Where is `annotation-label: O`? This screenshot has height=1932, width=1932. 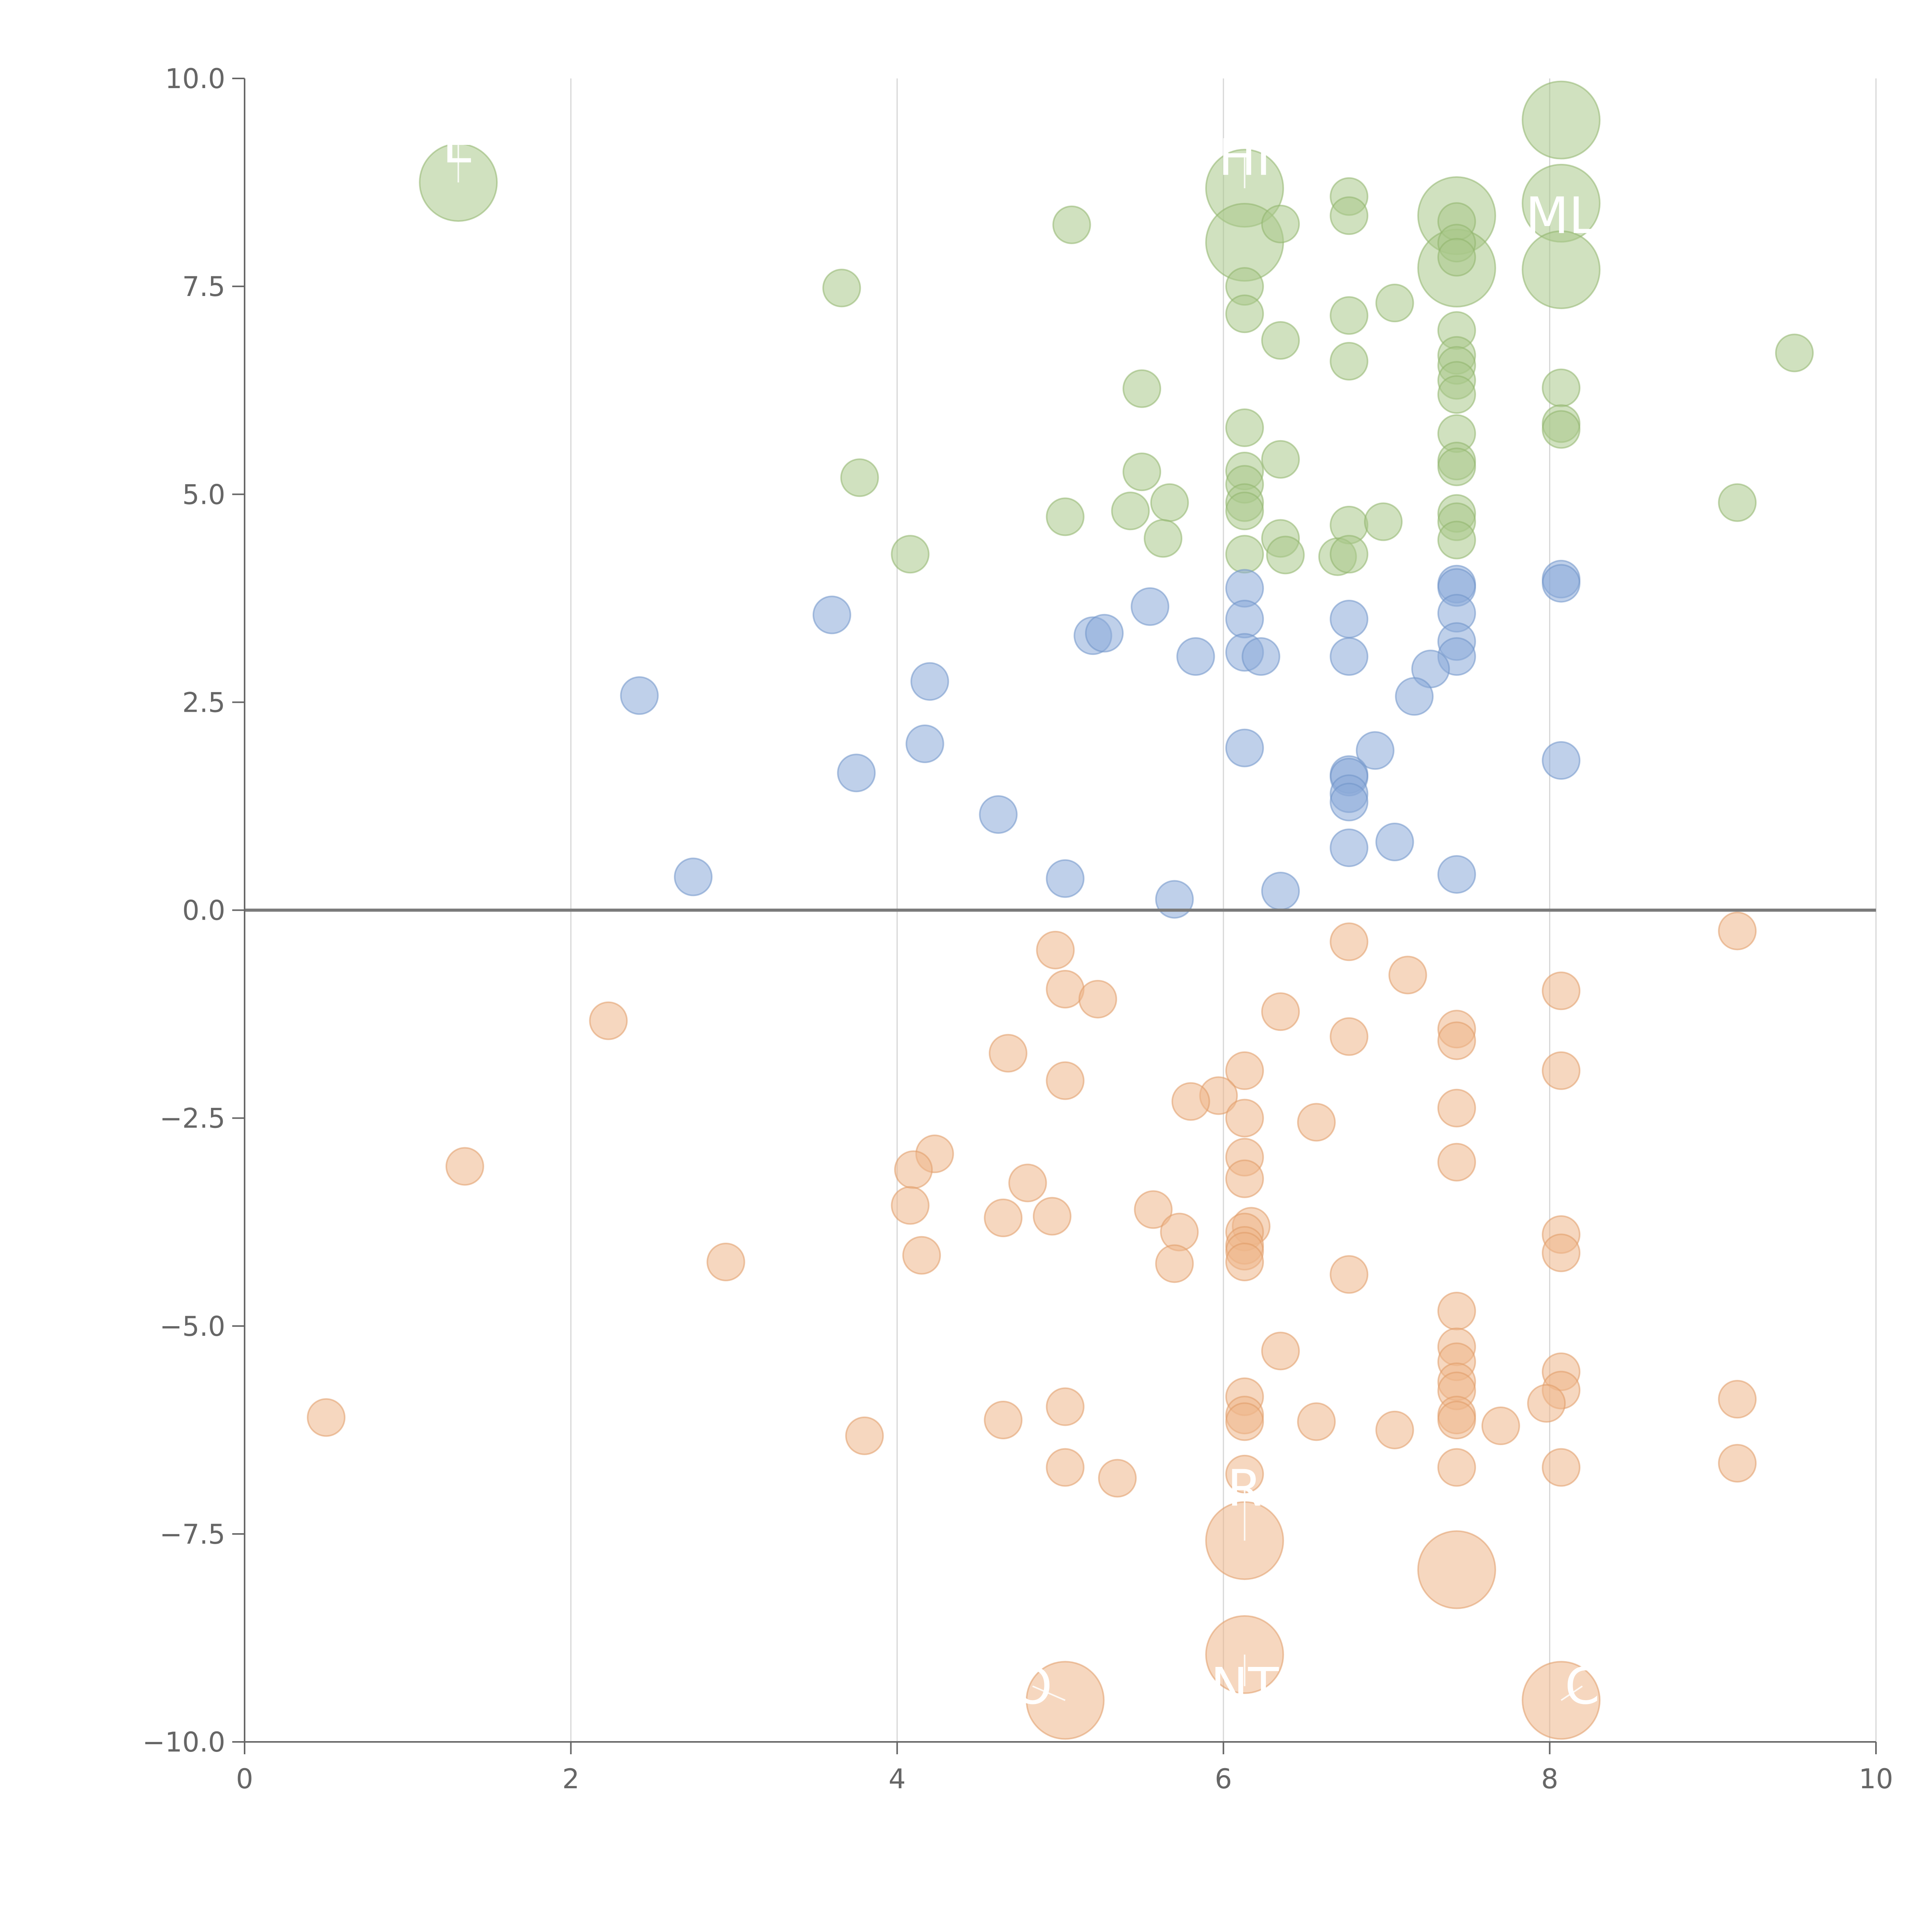
annotation-label: O is located at coordinates (1033, 1686).